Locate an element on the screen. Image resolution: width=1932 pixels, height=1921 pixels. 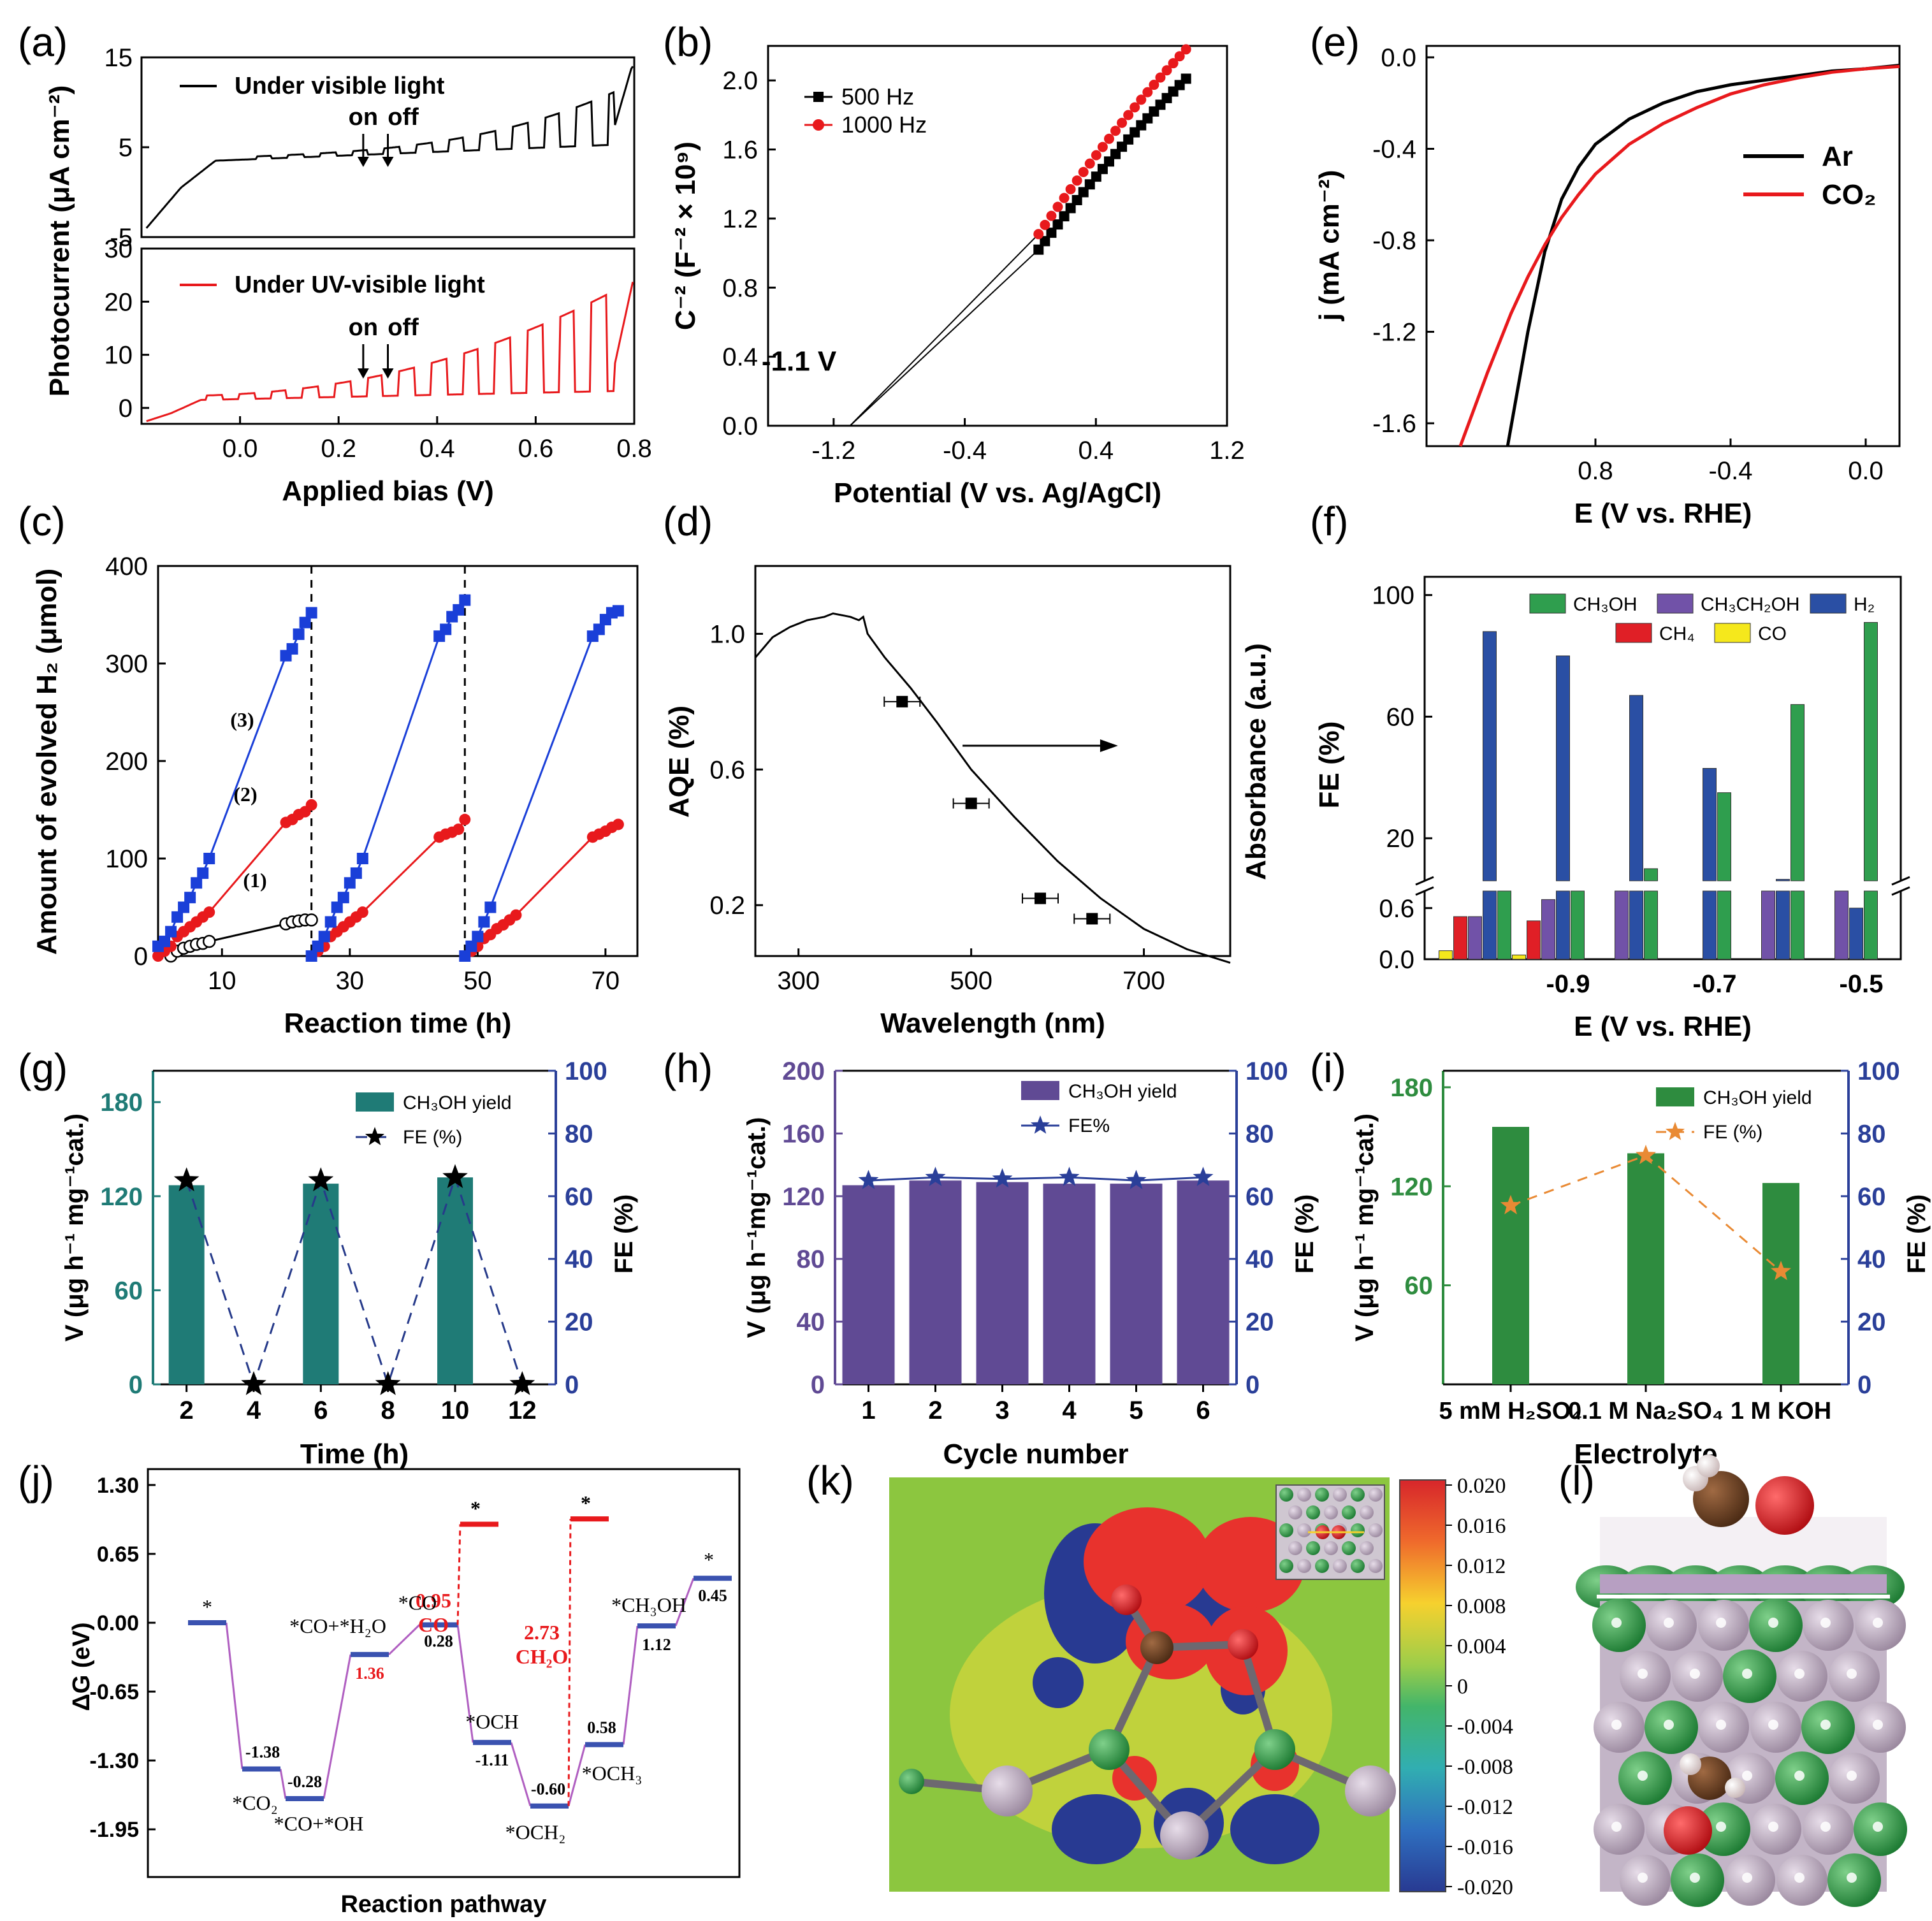
x-tick-label: -0.4 is located at coordinates (1731, 471).